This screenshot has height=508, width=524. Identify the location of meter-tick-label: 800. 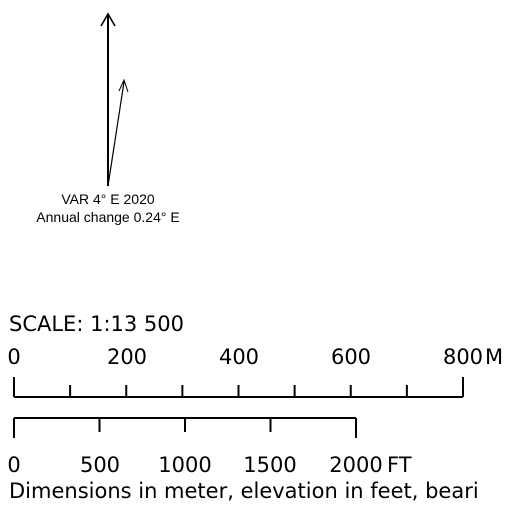
(463, 357).